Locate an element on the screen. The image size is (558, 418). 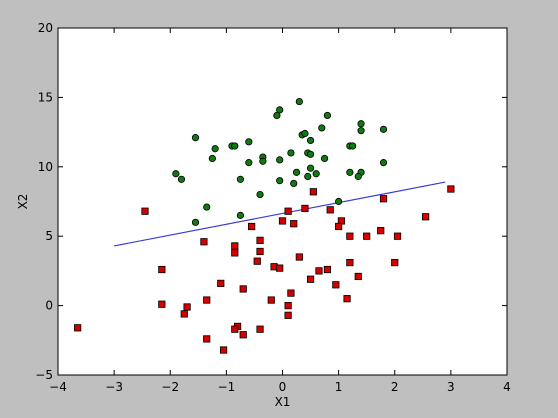
x-tick-label: −4 is located at coordinates (58, 387).